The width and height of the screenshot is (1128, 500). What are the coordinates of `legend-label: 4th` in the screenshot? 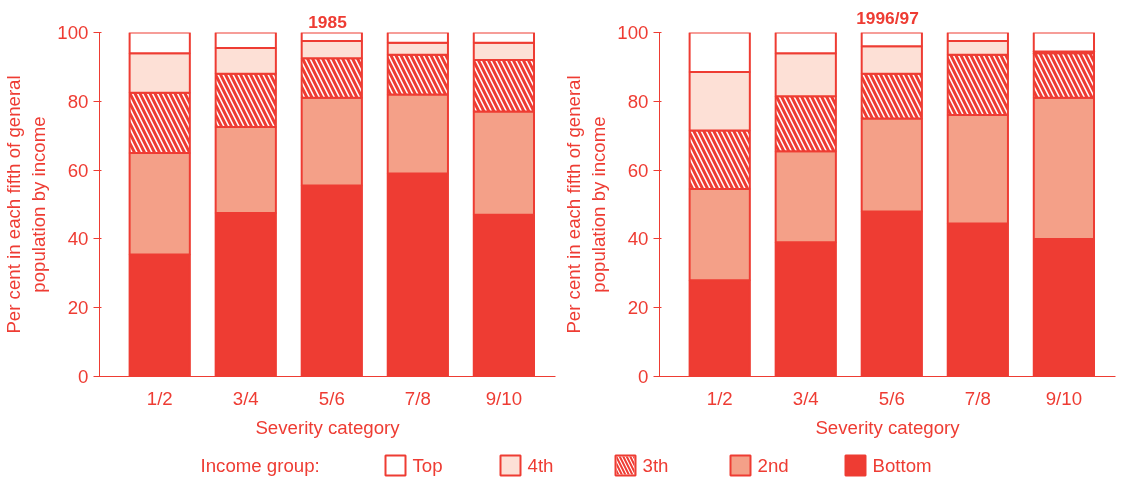 It's located at (540, 465).